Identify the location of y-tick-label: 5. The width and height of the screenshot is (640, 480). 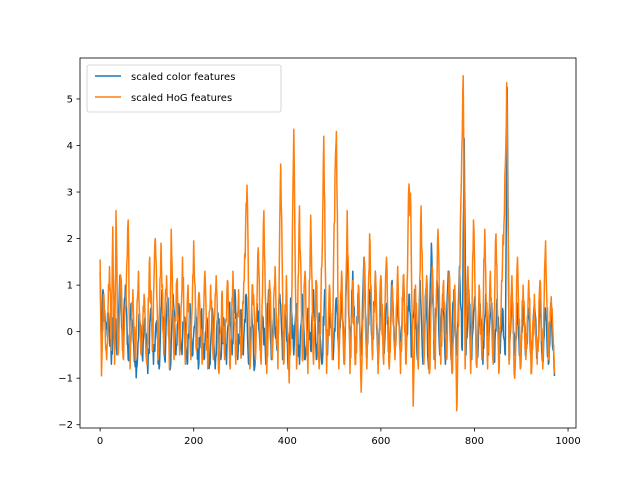
(70, 99).